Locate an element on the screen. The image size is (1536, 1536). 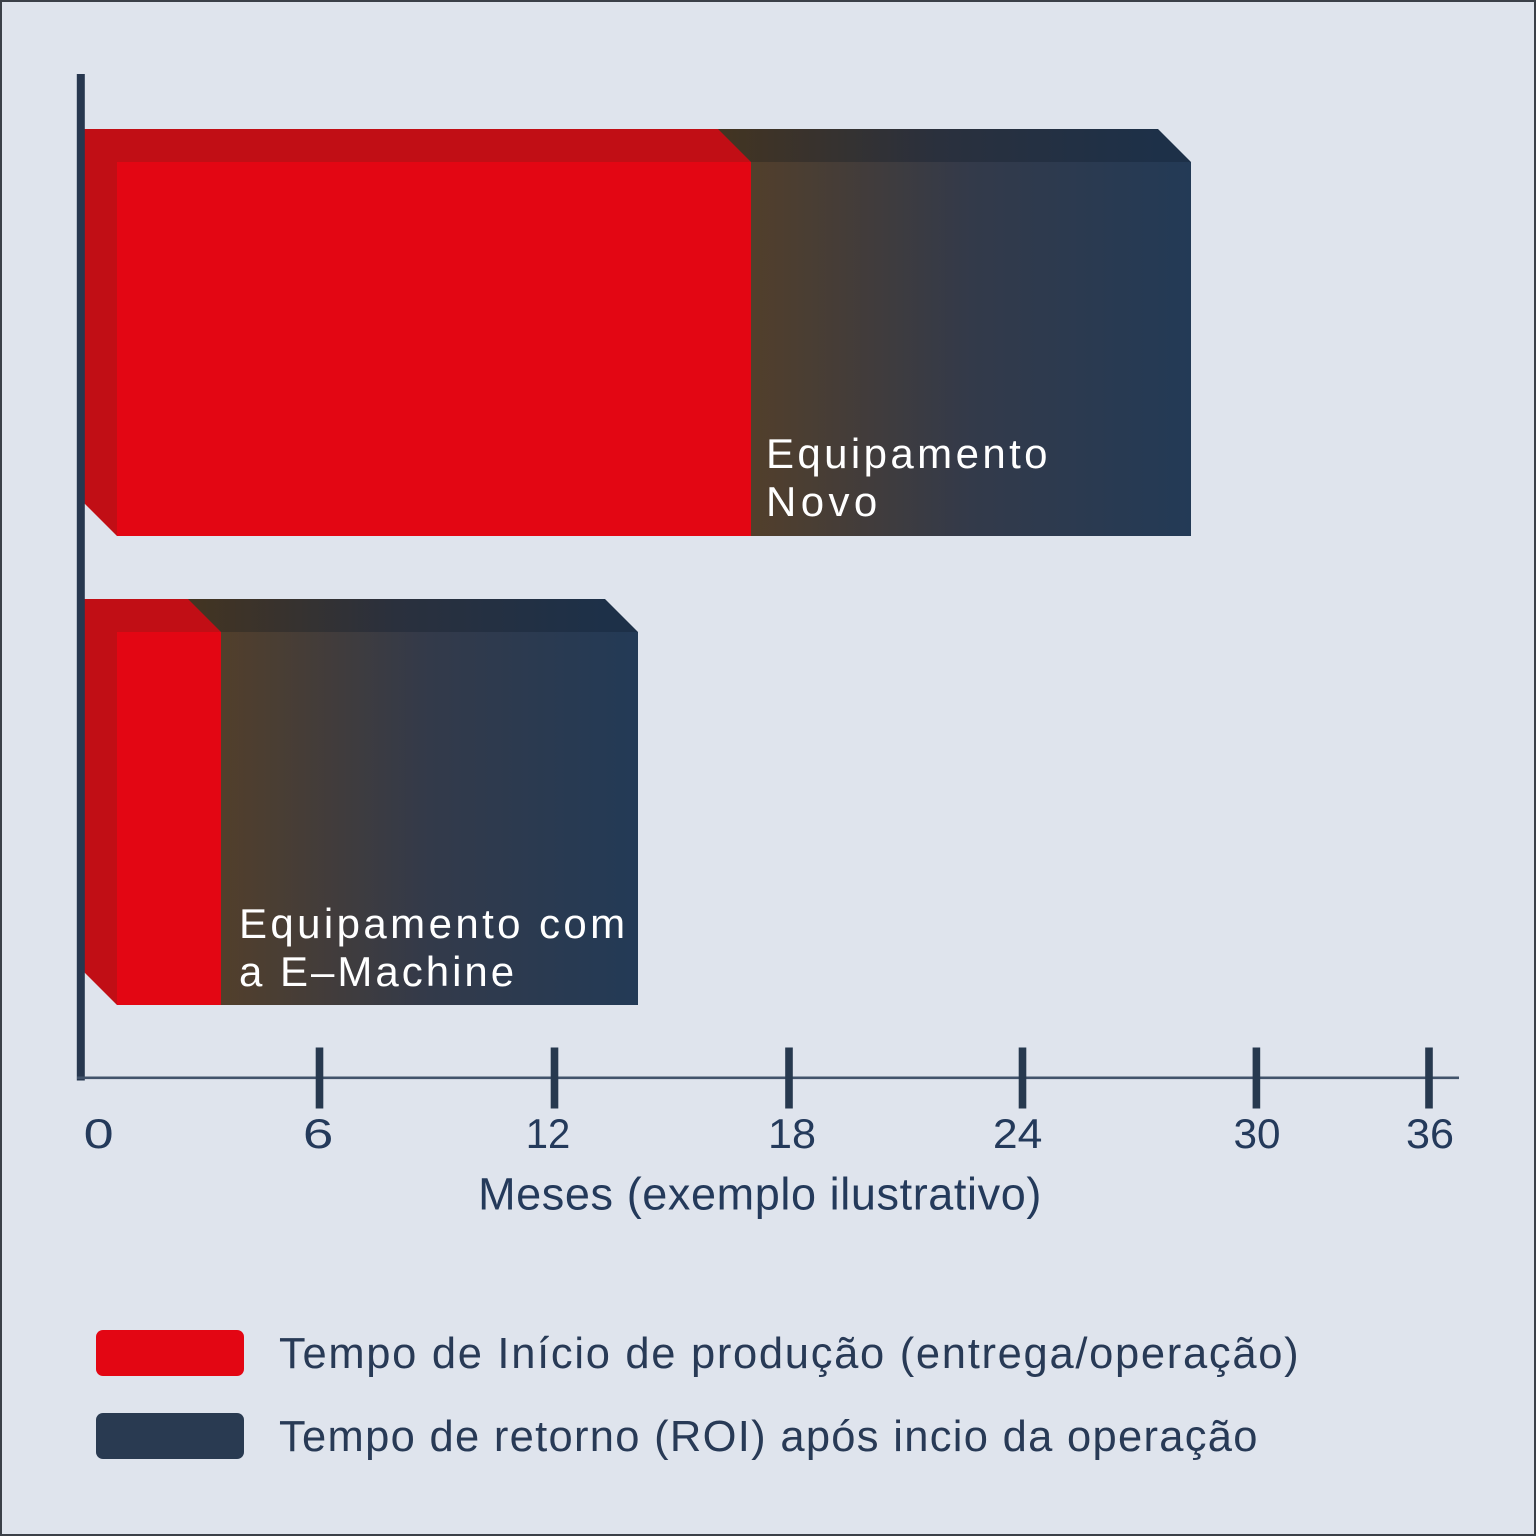
svg-text: 0 is located at coordinates (99, 1133).